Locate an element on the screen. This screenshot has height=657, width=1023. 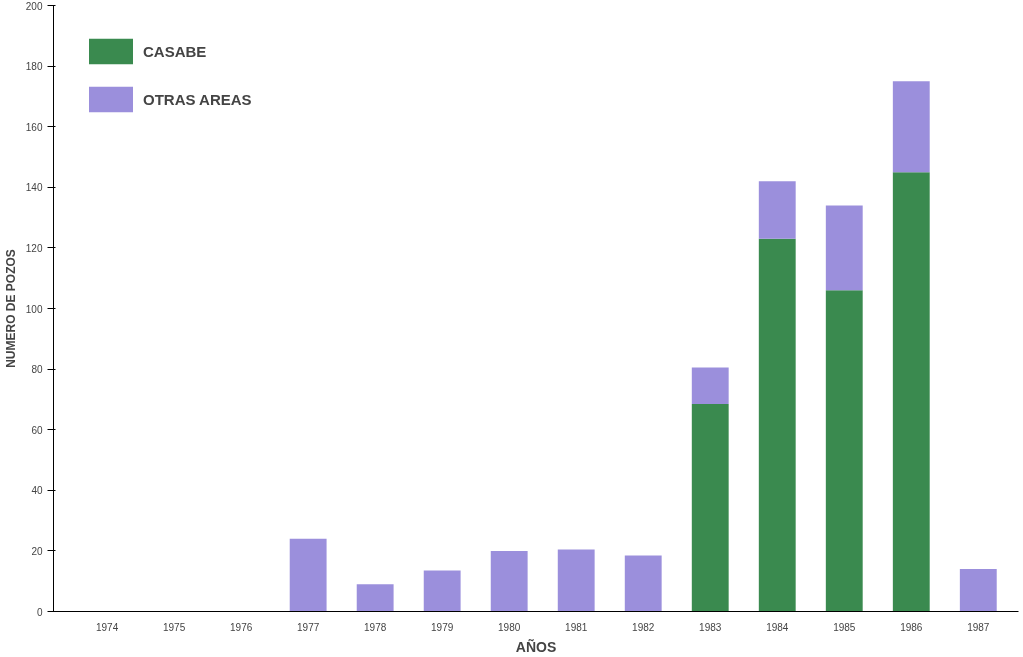
y-tick-label: 200 is located at coordinates (34, 6).